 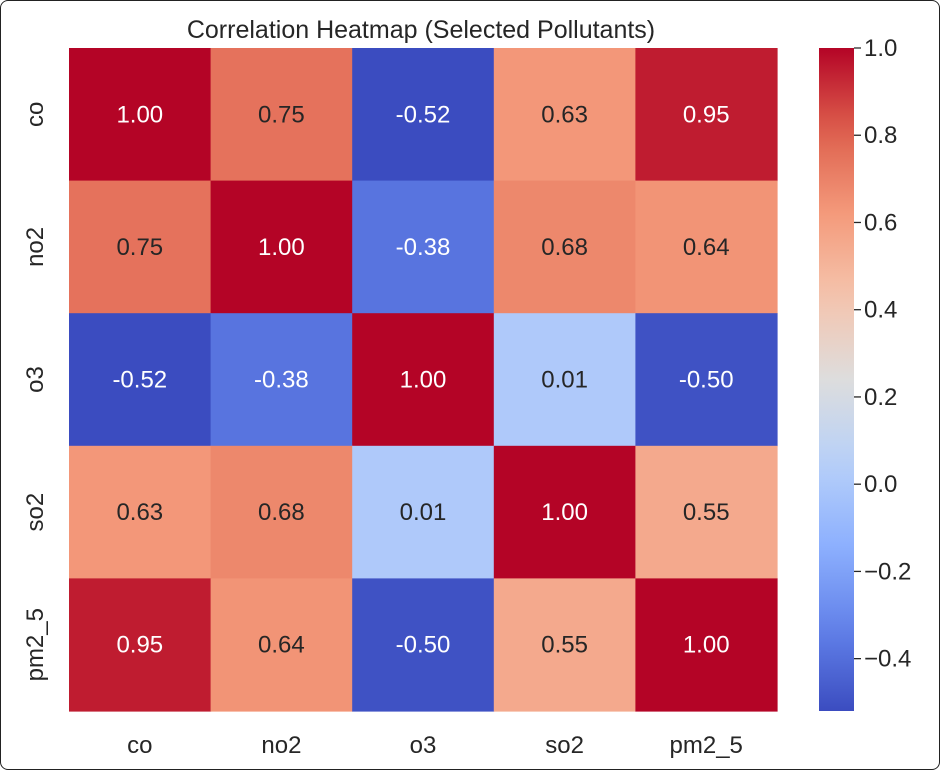 What do you see at coordinates (887, 659) in the screenshot?
I see `colorbar-tick-label: −0.4` at bounding box center [887, 659].